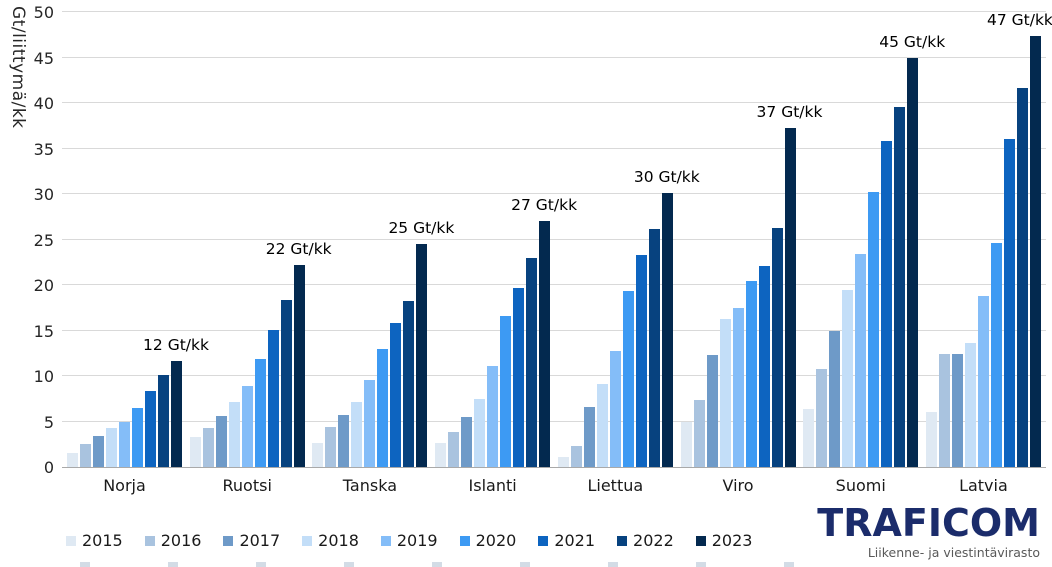 This screenshot has height=567, width=1052. What do you see at coordinates (441, 455) in the screenshot?
I see `bar-islanti-2015` at bounding box center [441, 455].